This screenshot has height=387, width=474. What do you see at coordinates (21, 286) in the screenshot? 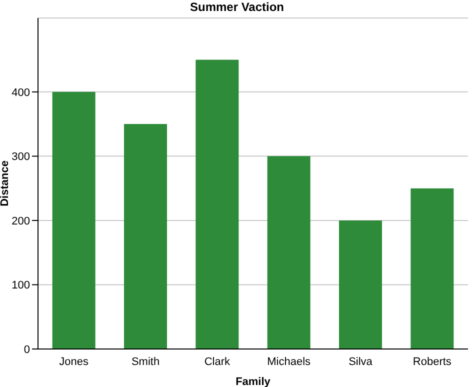
I see `y-tick-label: 100` at bounding box center [21, 286].